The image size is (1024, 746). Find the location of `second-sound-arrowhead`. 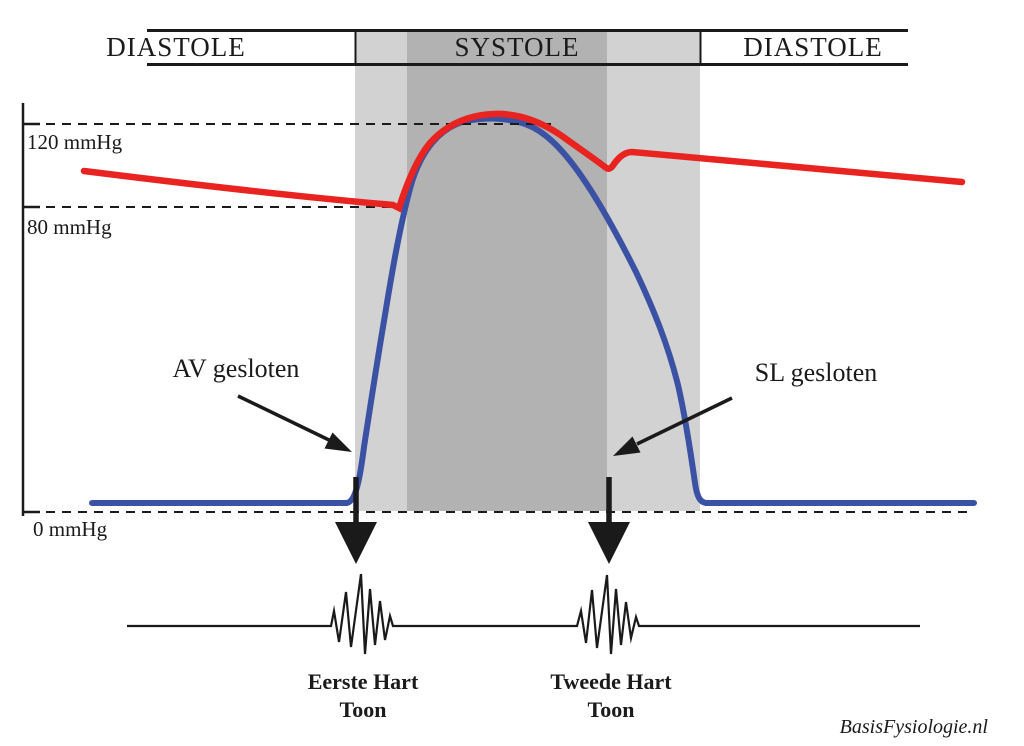

second-sound-arrowhead is located at coordinates (609, 543).